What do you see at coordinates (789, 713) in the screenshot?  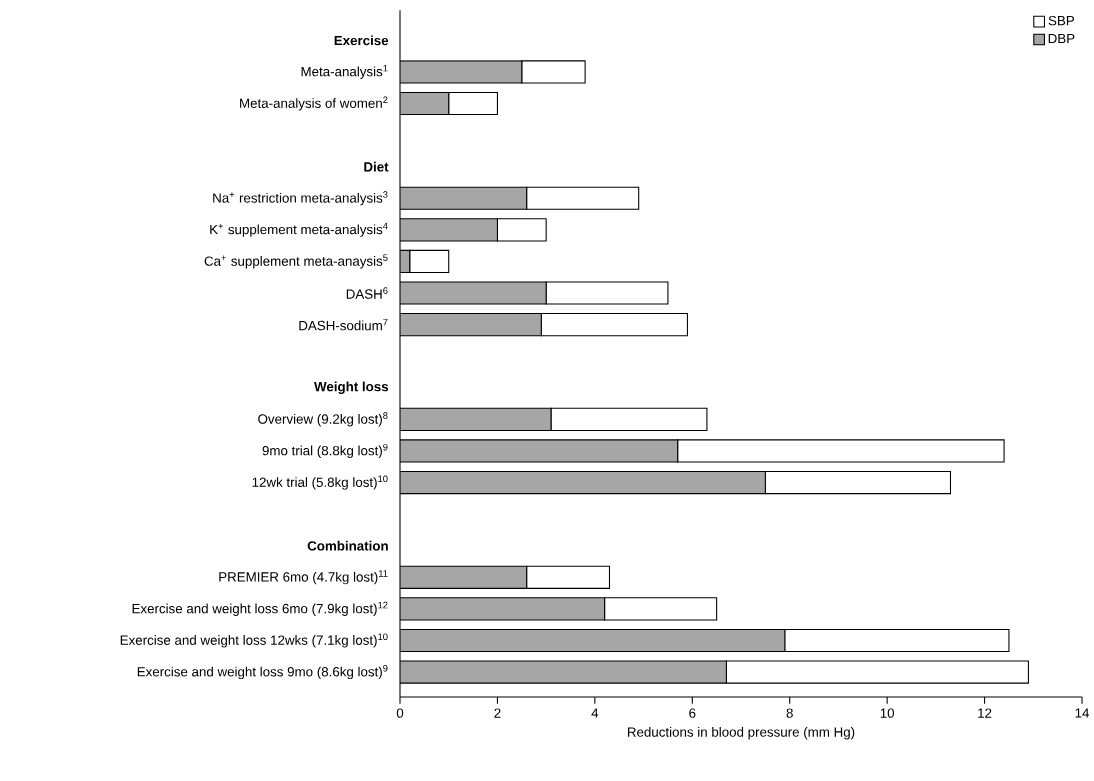 I see `x-tick-label: 8` at bounding box center [789, 713].